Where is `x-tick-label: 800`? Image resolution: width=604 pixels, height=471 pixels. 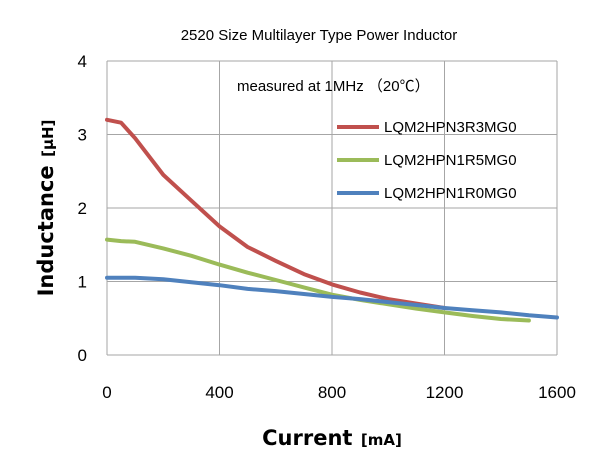 x-tick-label: 800 is located at coordinates (332, 392).